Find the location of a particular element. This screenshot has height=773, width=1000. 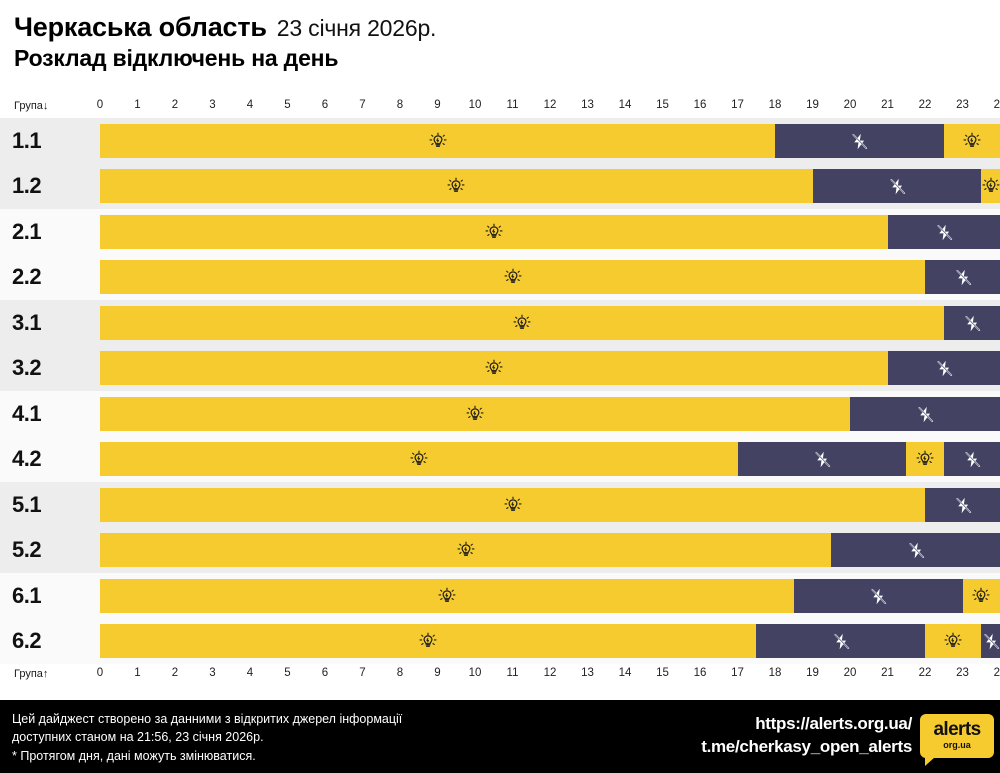

row-label-3.2: 3.2 is located at coordinates (27, 368).